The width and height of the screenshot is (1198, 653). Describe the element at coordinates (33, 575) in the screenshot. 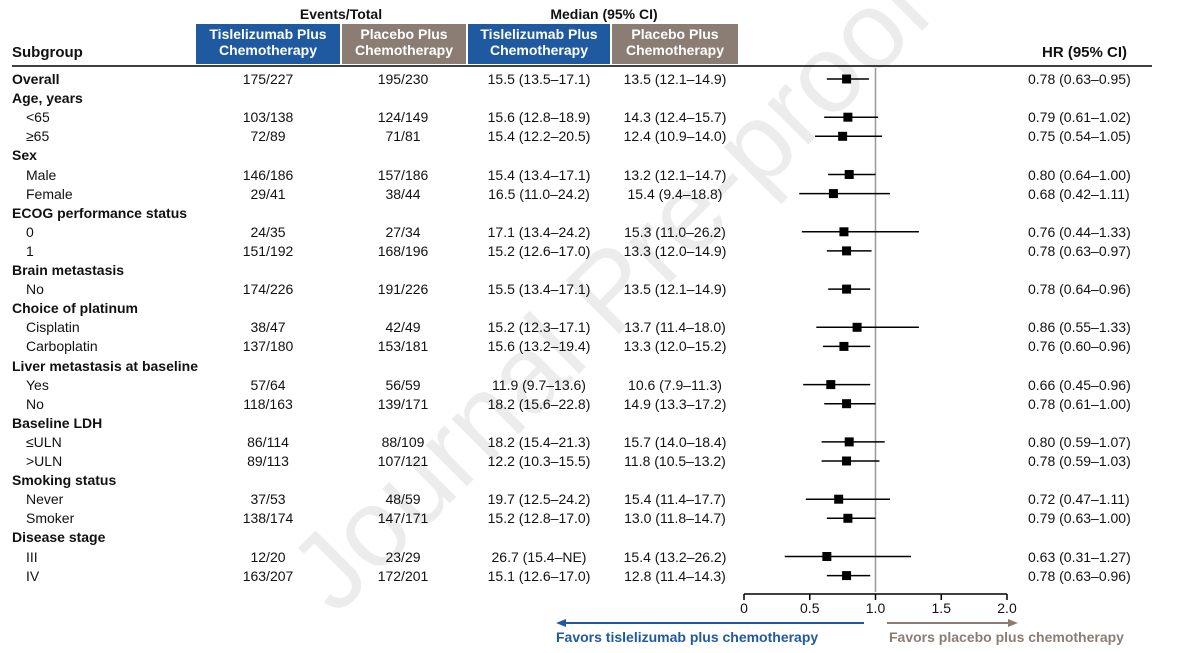

I see `subgroup-label: IV` at that location.